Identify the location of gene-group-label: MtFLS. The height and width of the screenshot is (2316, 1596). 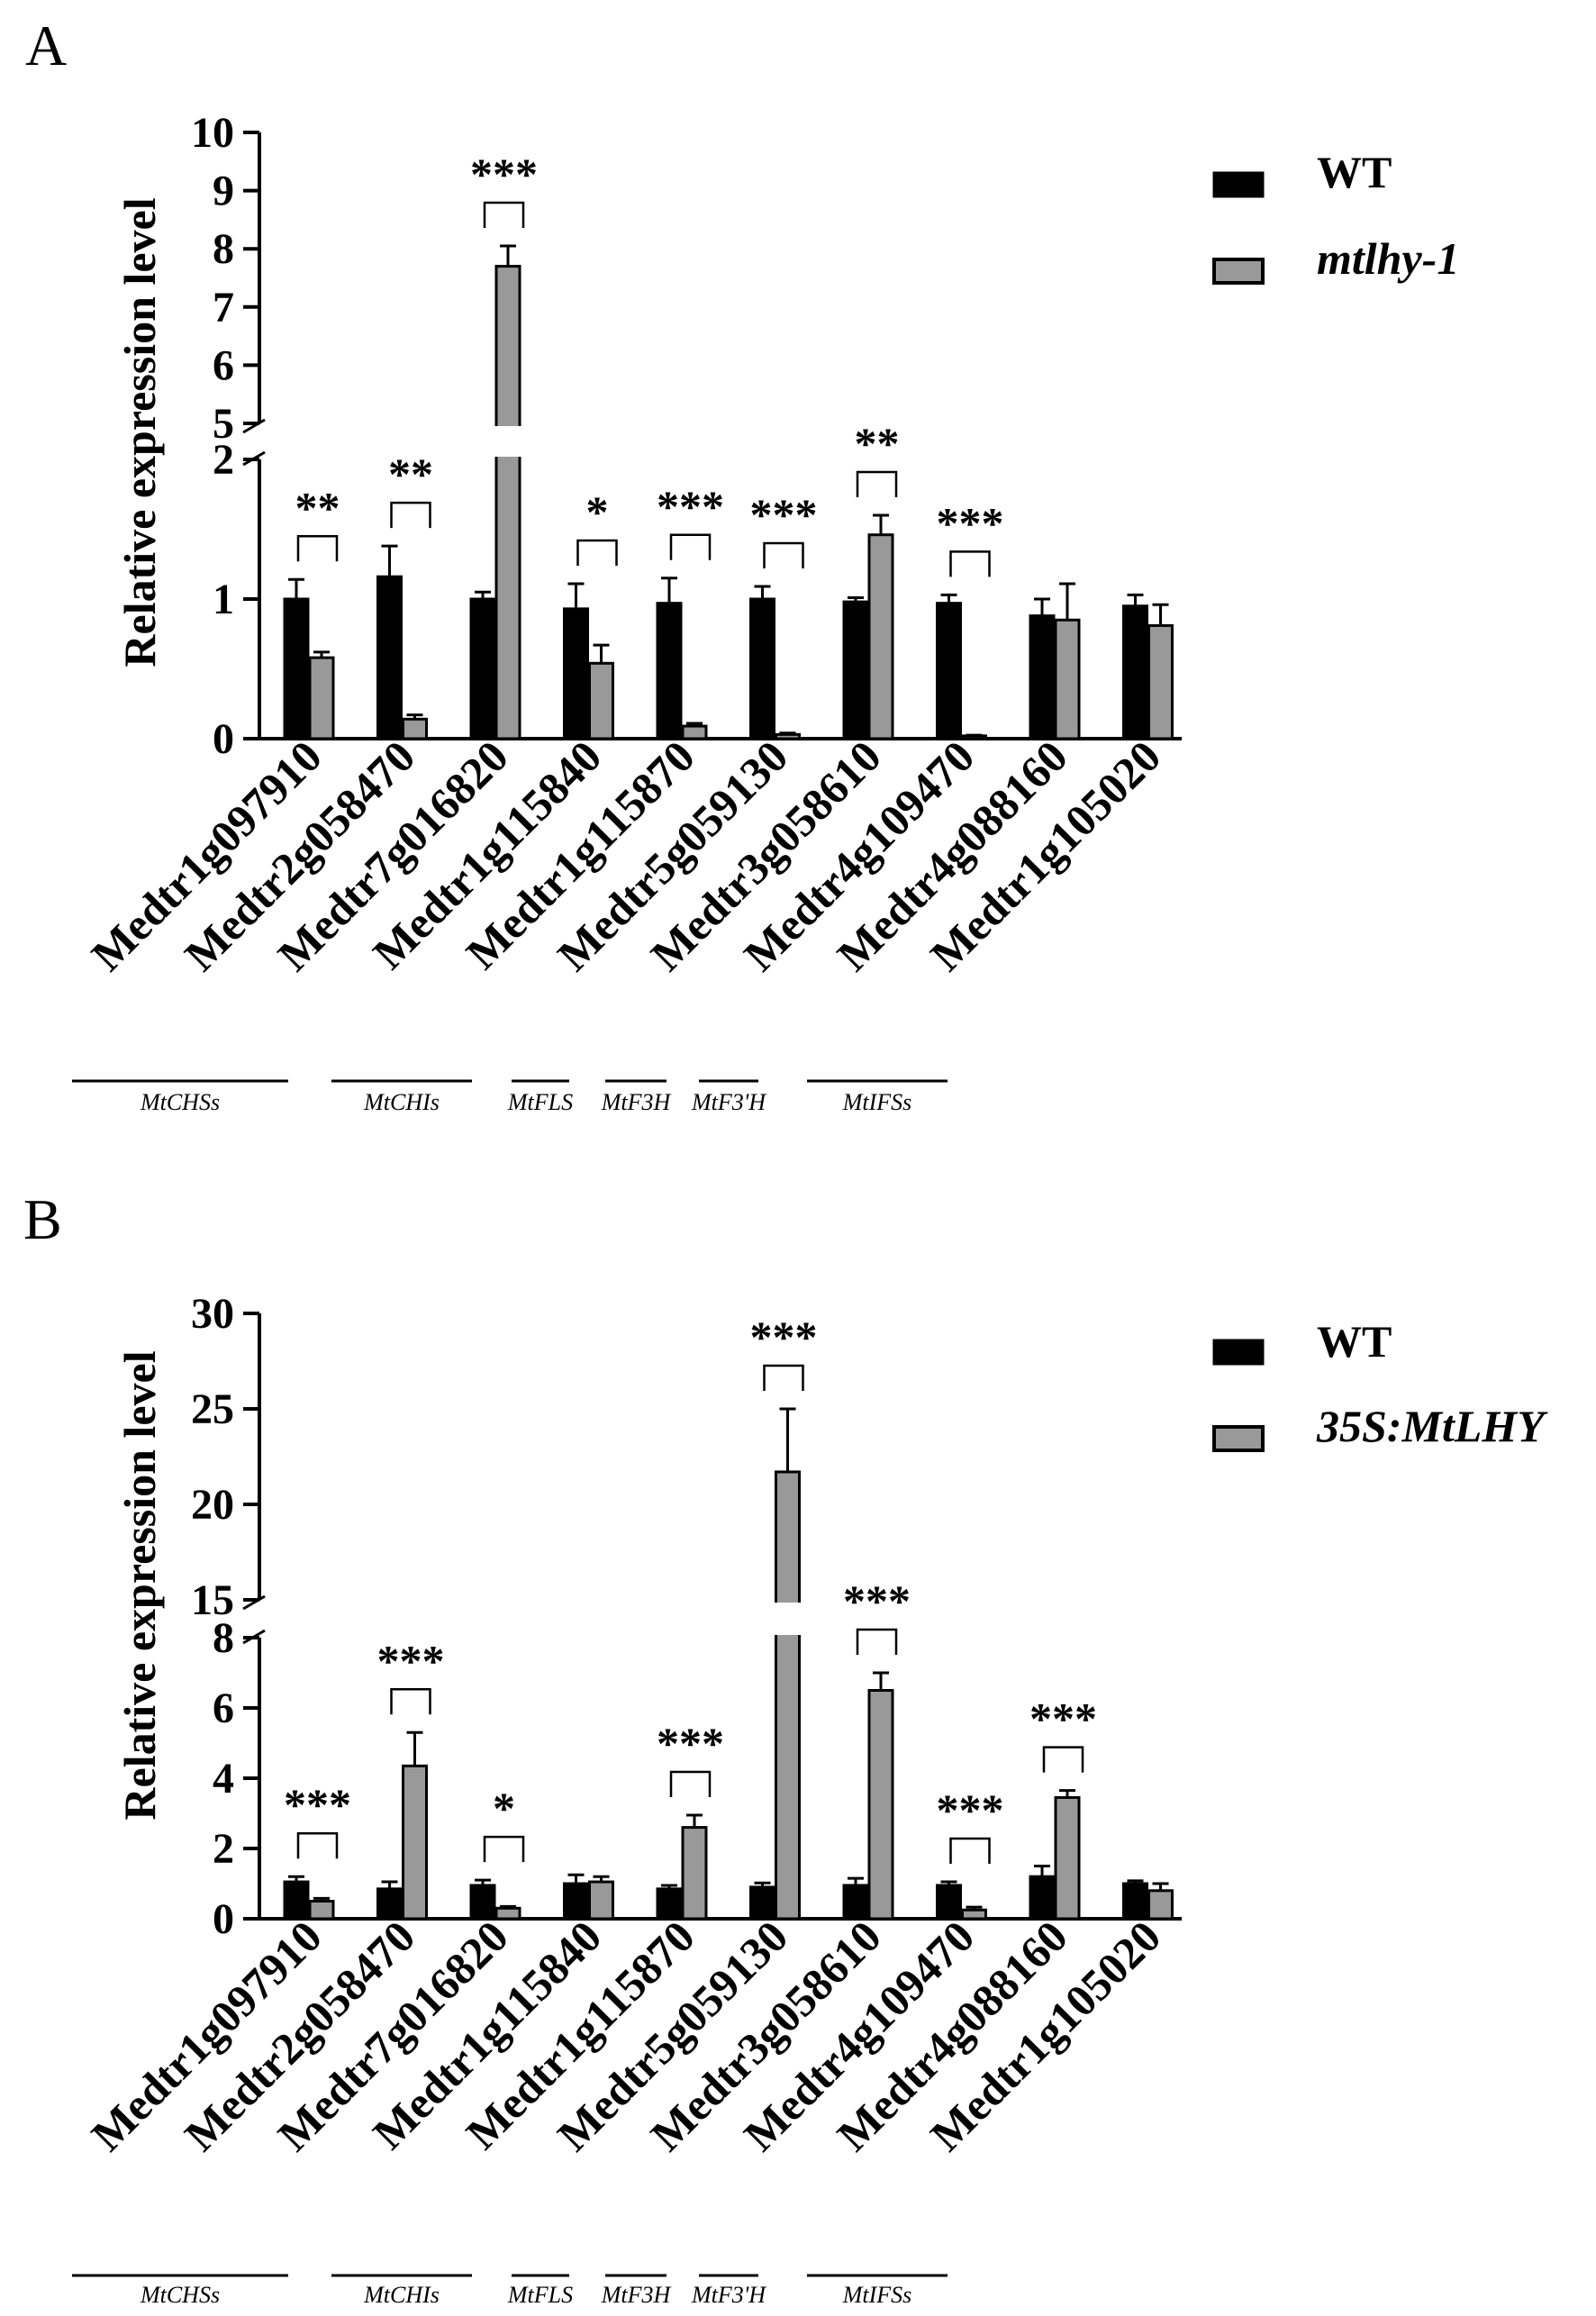
(540, 2295).